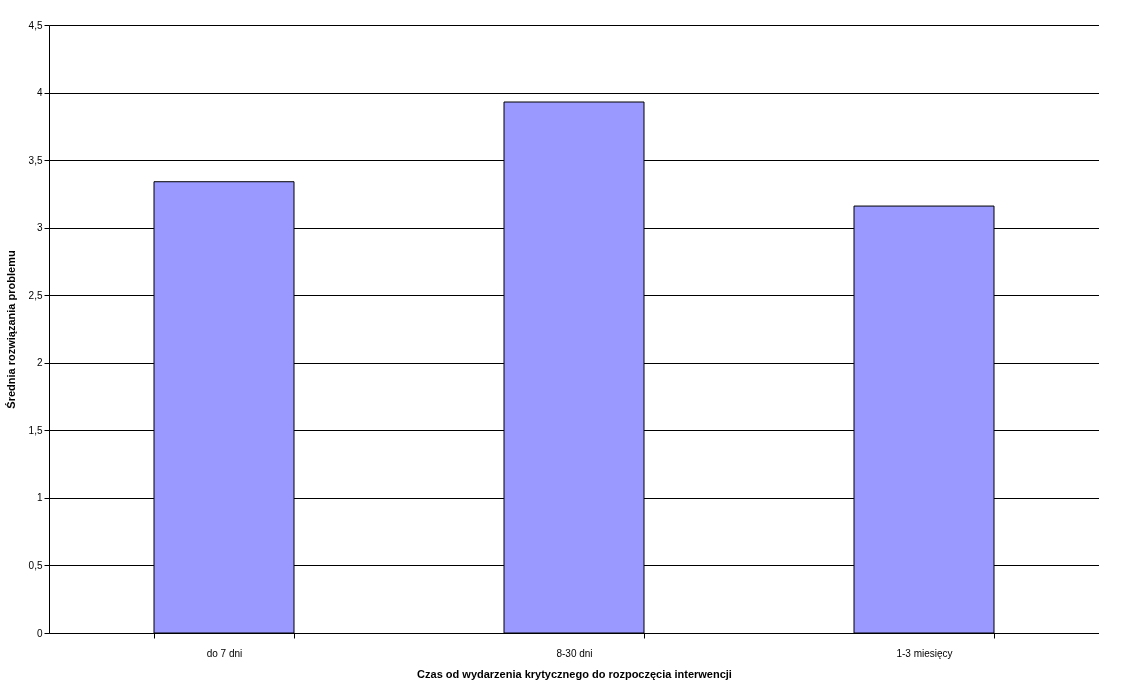  Describe the element at coordinates (39, 228) in the screenshot. I see `y-tick-label: 3` at that location.